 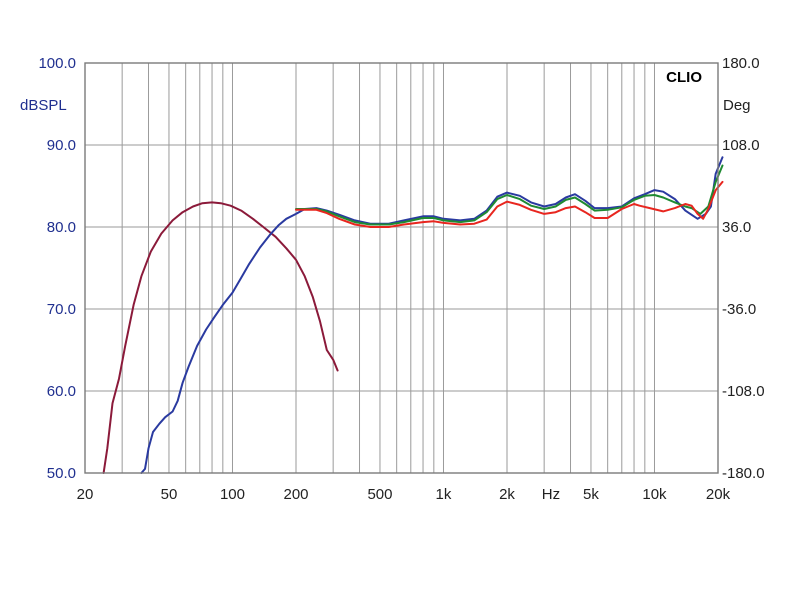 I want to click on x-axis-tick-label: 500, so click(x=379, y=494).